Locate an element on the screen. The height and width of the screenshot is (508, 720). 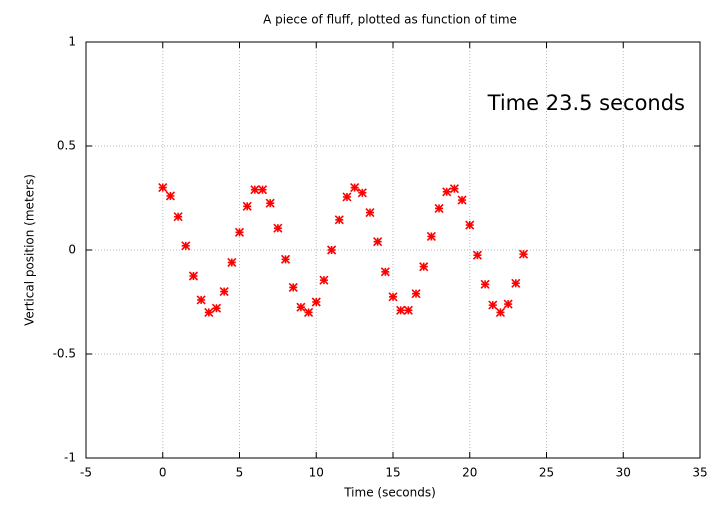
y-tick-label: -0.5 is located at coordinates (64, 354).